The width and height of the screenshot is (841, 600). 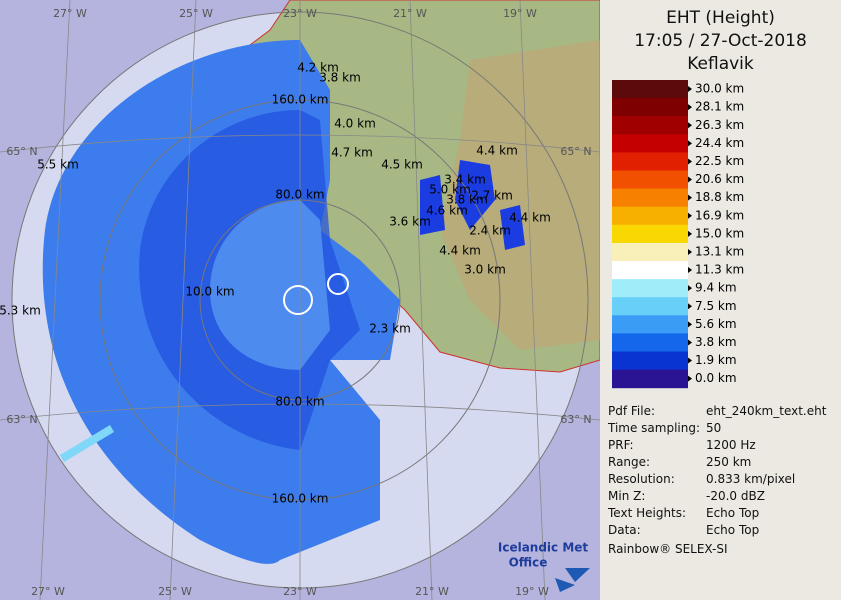 I want to click on scale-label: 11.3 km, so click(x=719, y=270).